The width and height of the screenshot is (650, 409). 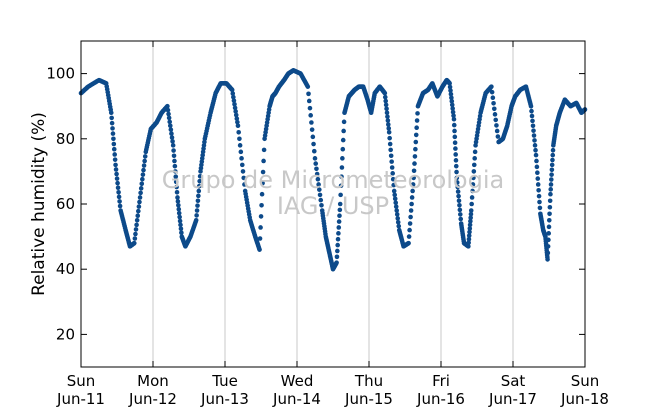 I want to click on x-tick-label-day: Wed, so click(x=297, y=381).